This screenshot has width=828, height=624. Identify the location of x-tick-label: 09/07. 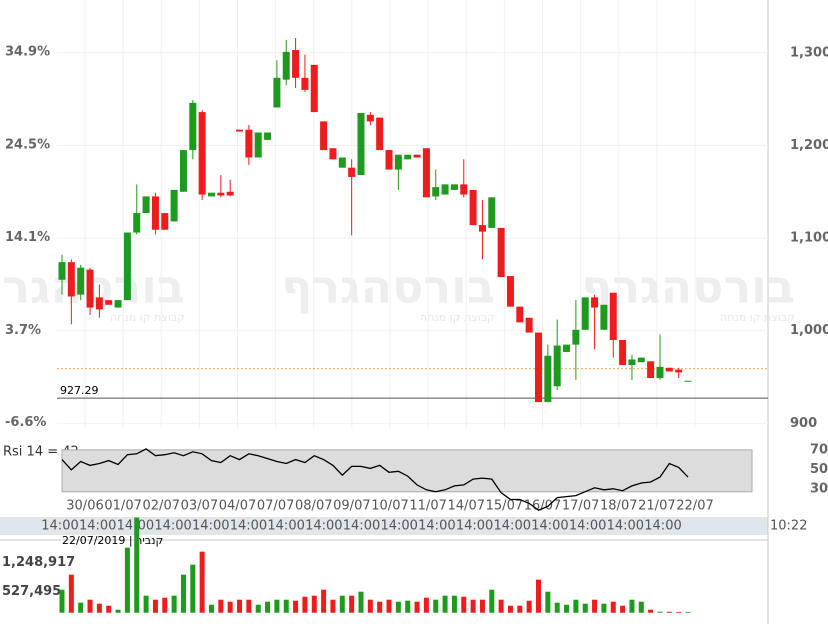
(351, 506).